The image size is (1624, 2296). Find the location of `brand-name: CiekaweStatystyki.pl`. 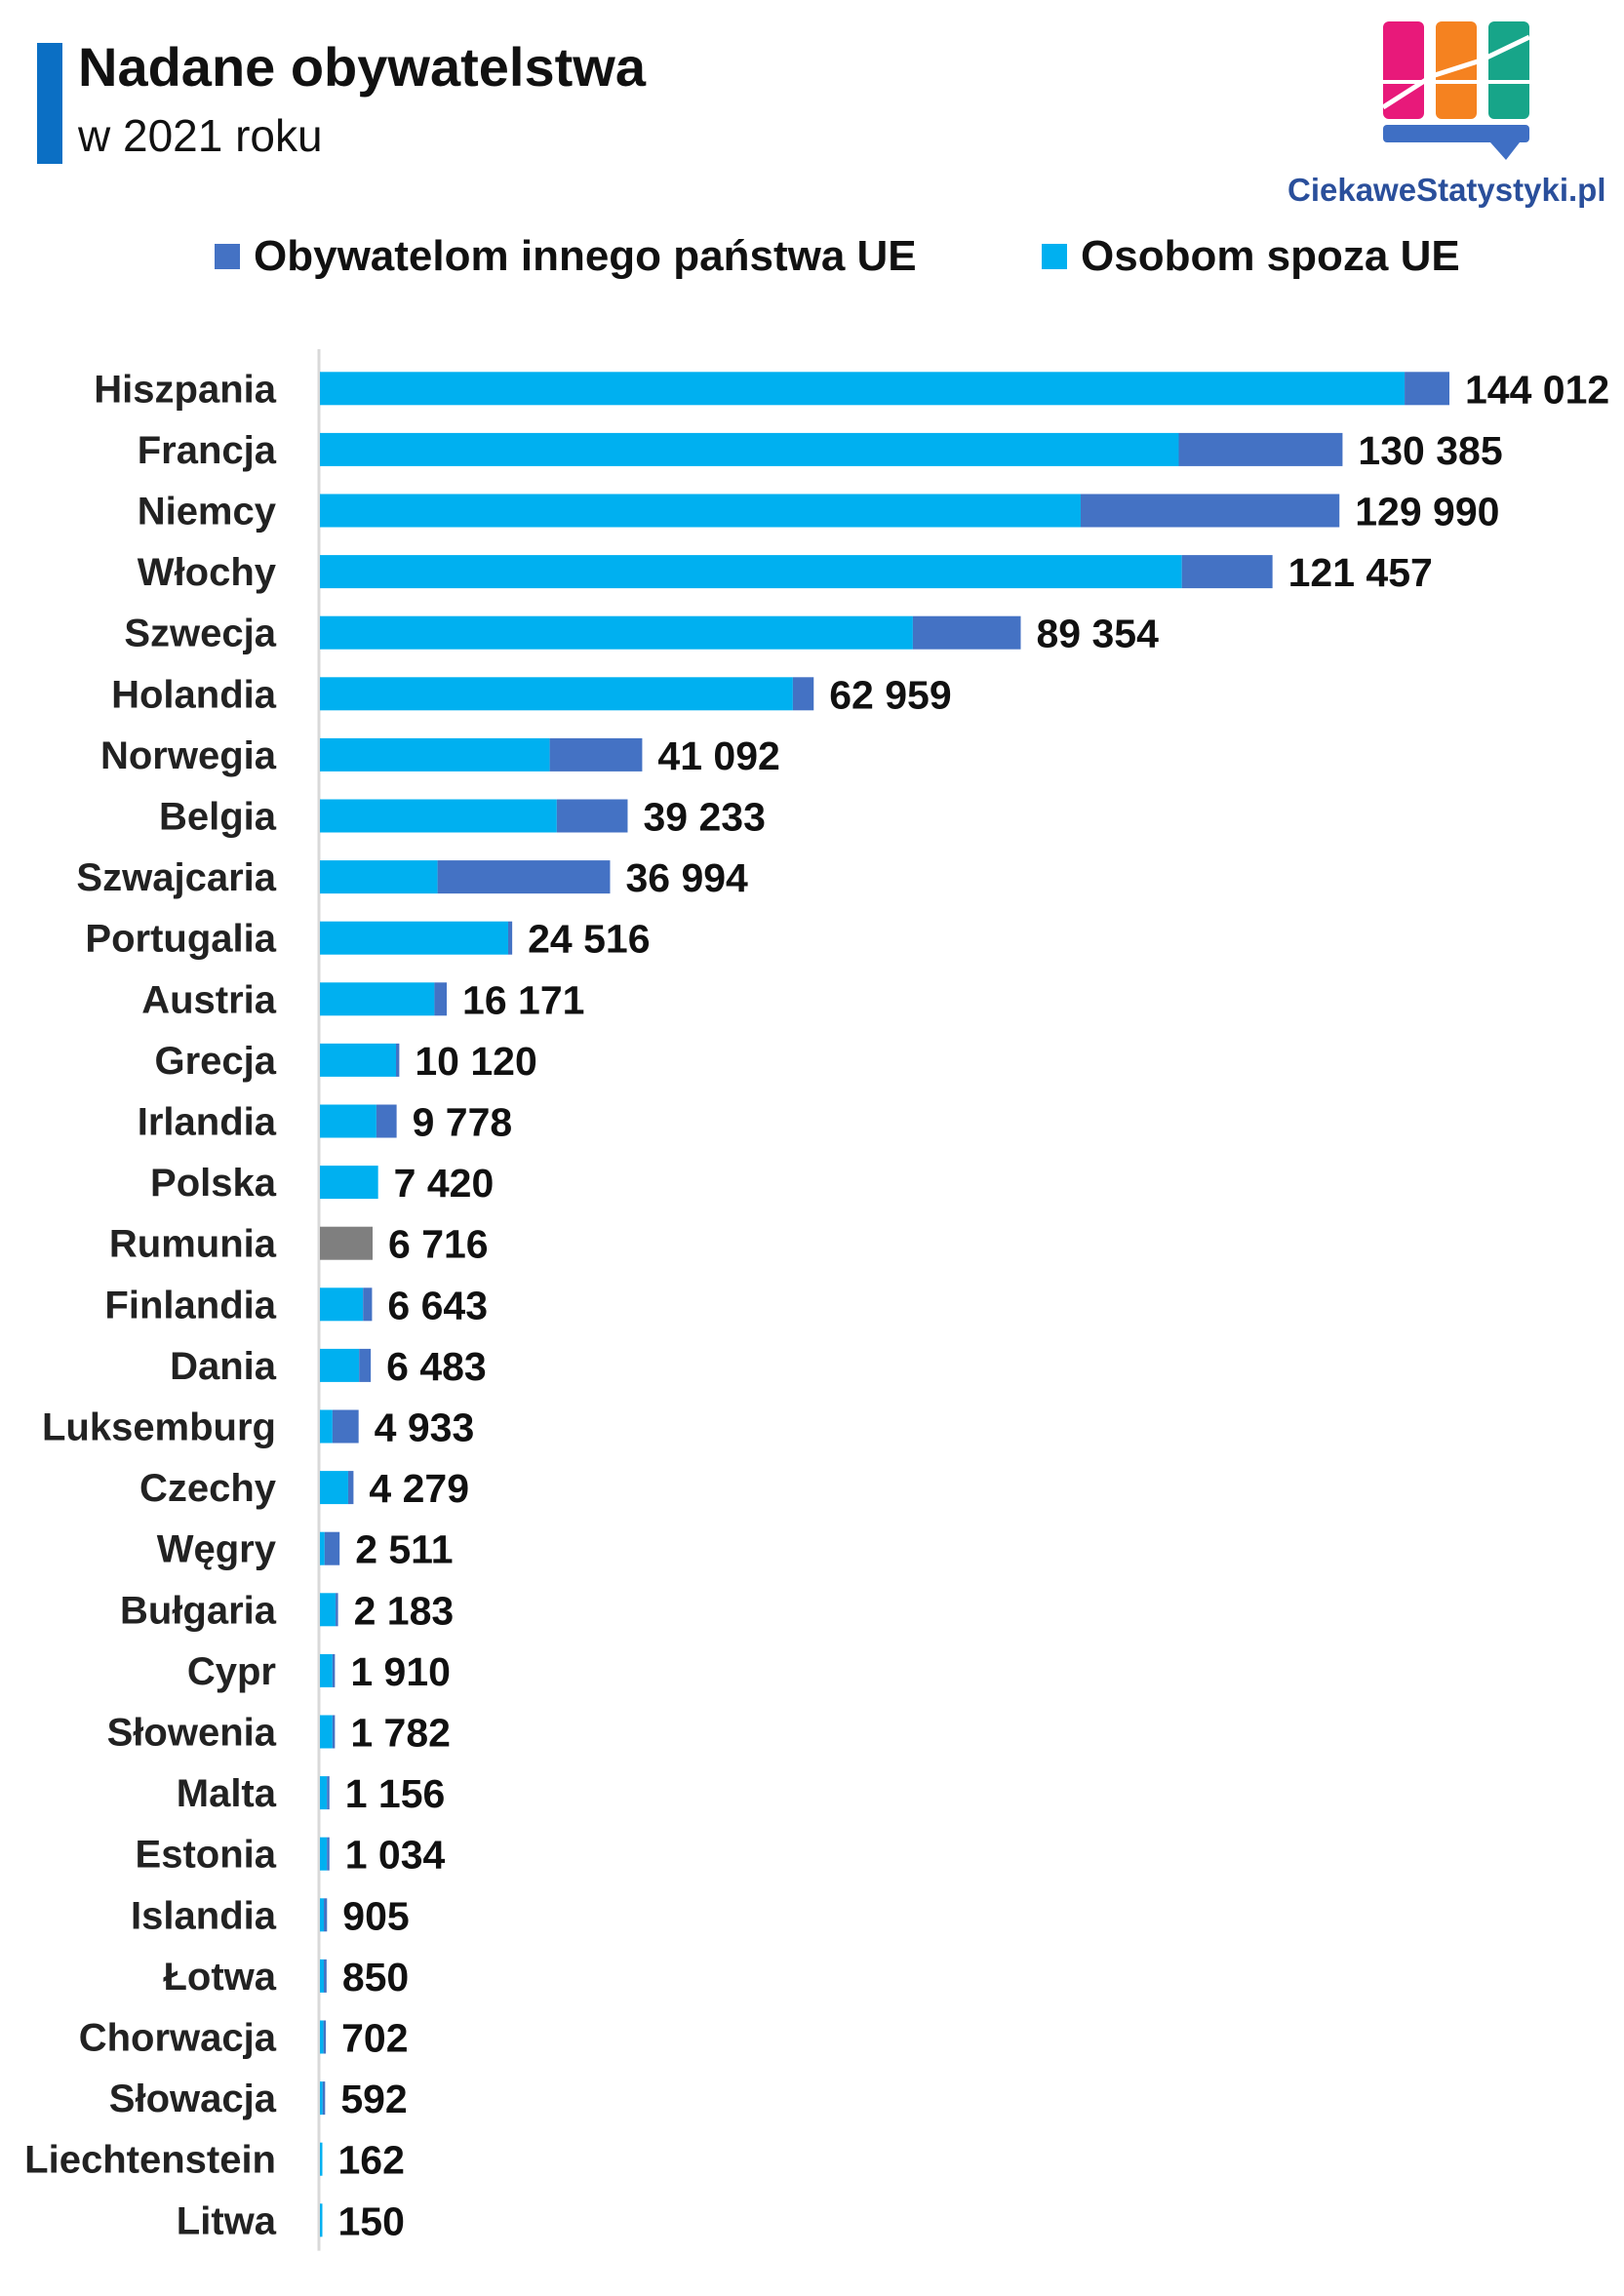

brand-name: CiekaweStatystyki.pl is located at coordinates (1447, 190).